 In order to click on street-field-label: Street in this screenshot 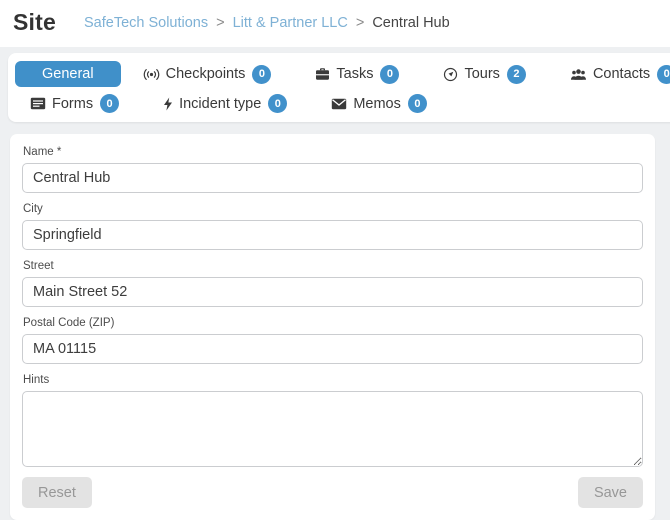, I will do `click(38, 266)`.